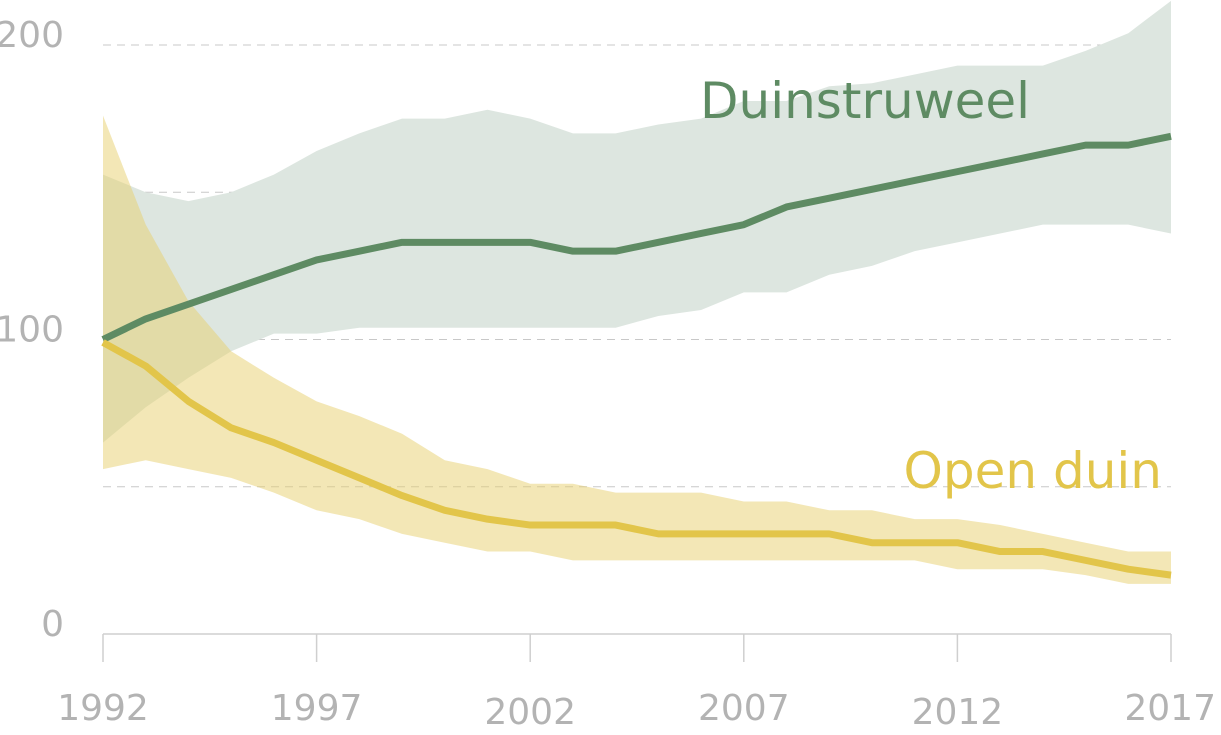 This screenshot has height=735, width=1221. Describe the element at coordinates (865, 101) in the screenshot. I see `series-label-duinstruweel: Duinstruweel` at that location.